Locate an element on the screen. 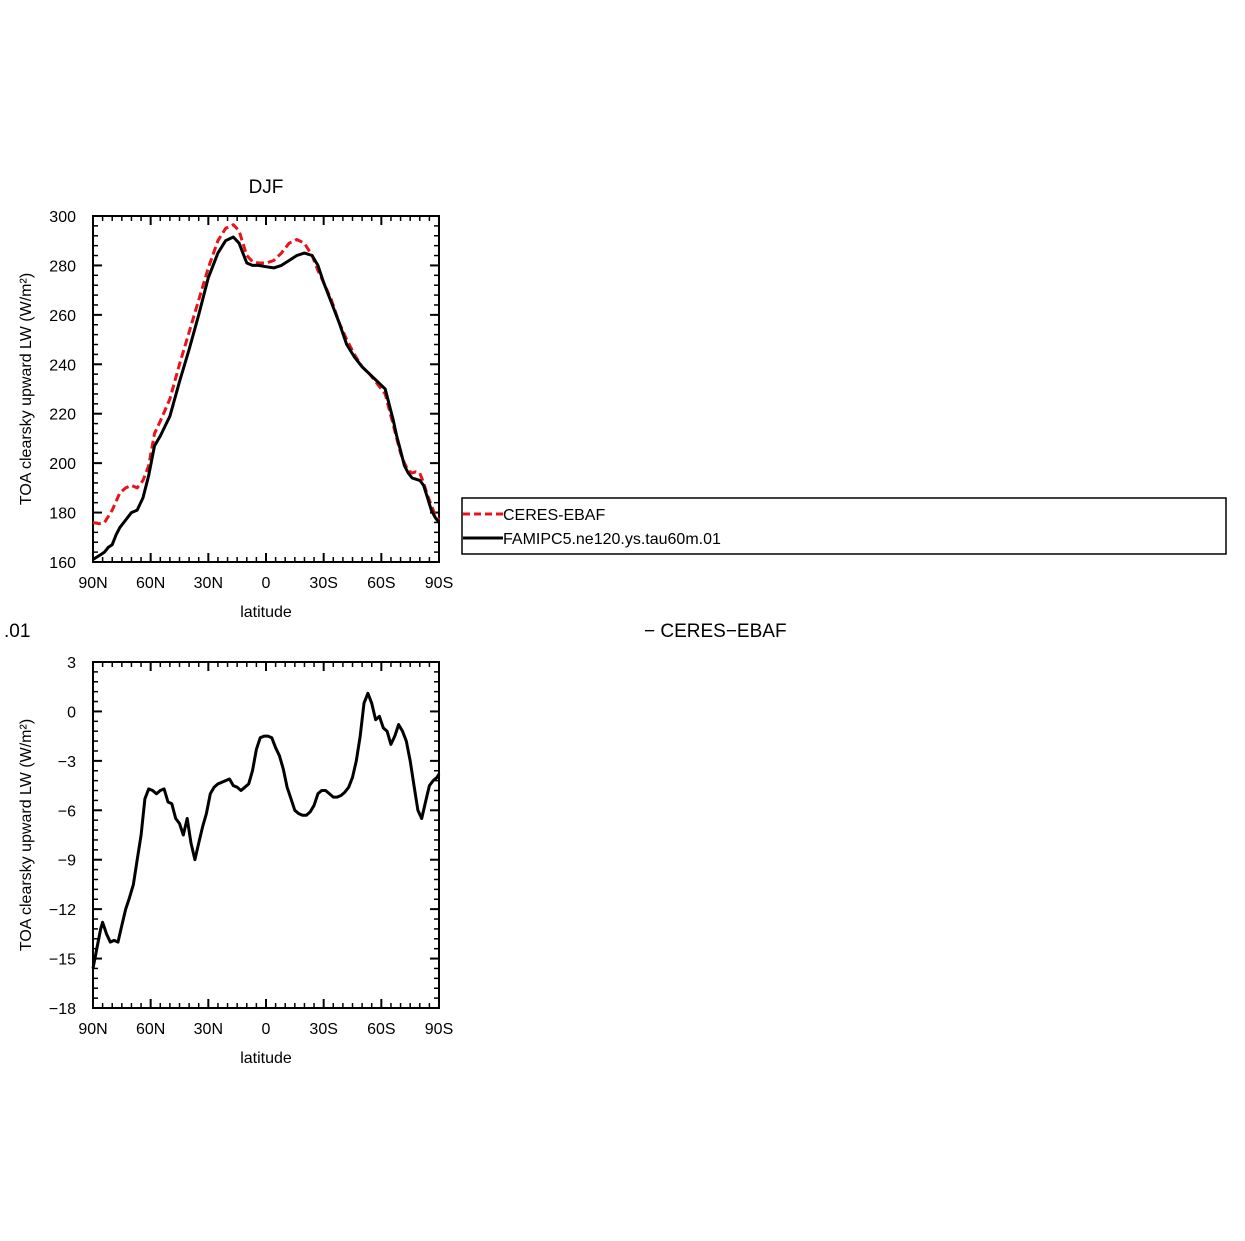  y-tick-label: −12 is located at coordinates (62, 910).